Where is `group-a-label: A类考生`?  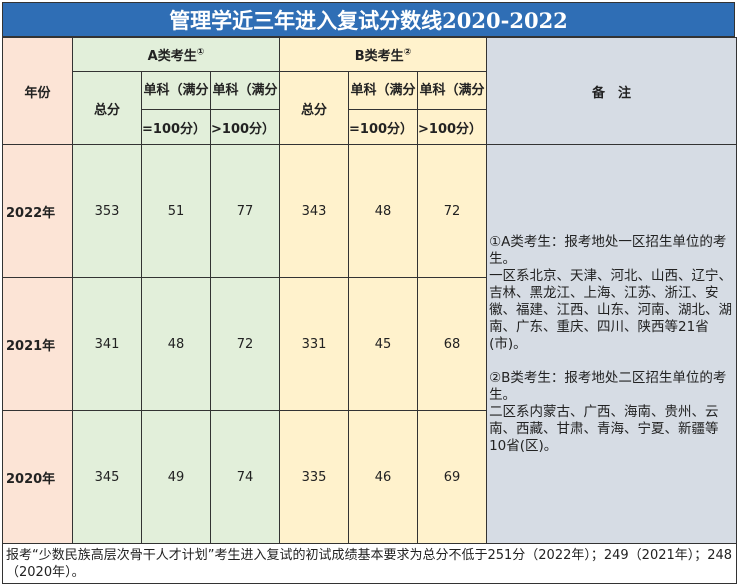 group-a-label: A类考生 is located at coordinates (172, 56).